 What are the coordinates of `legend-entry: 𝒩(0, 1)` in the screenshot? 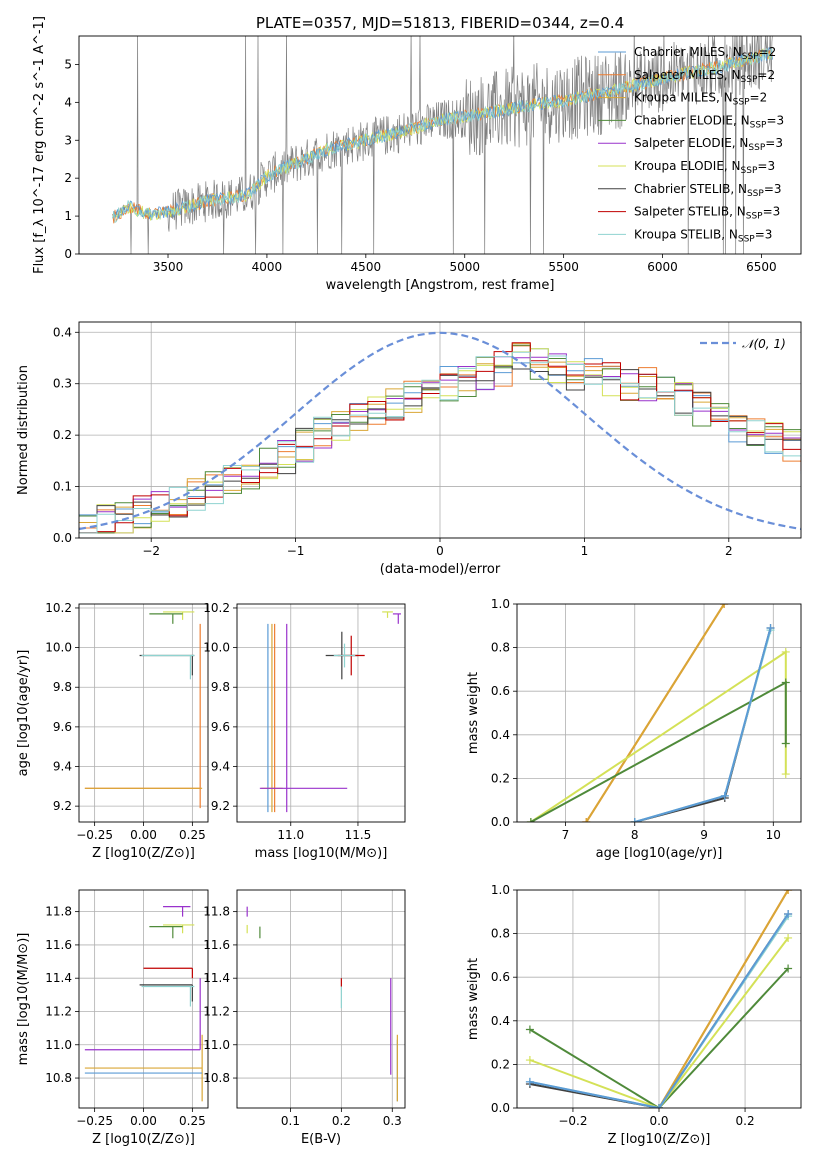 It's located at (764, 344).